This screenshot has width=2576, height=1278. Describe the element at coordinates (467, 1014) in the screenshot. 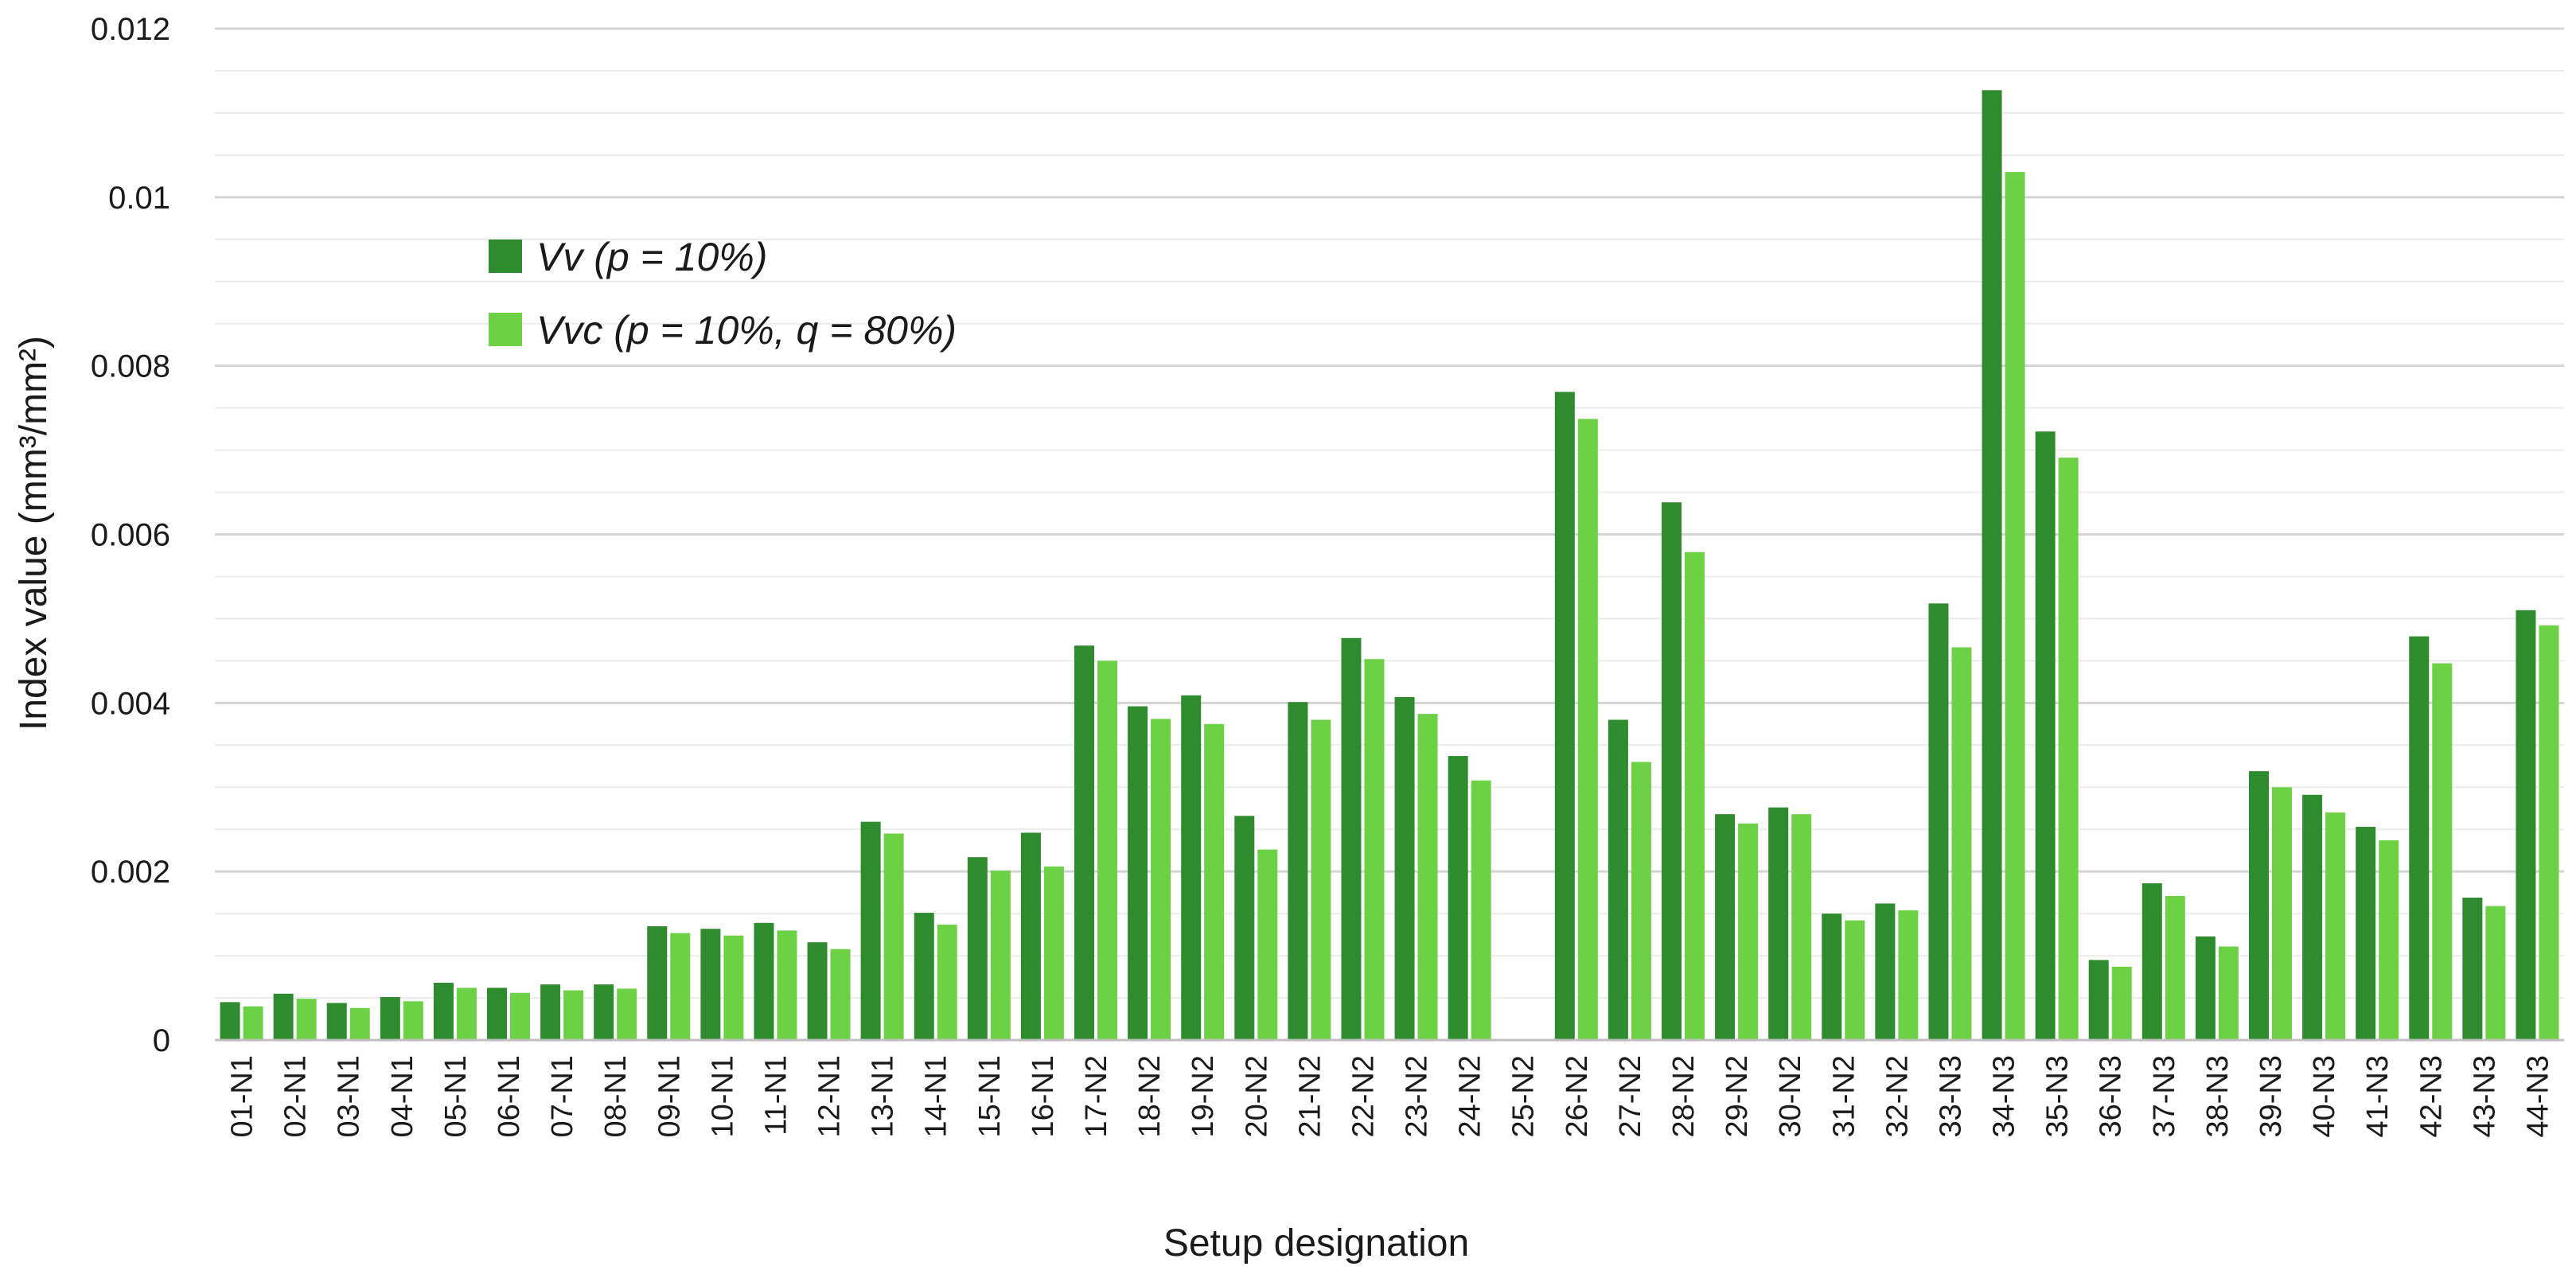

I see `bar-vvc-05-N1` at that location.